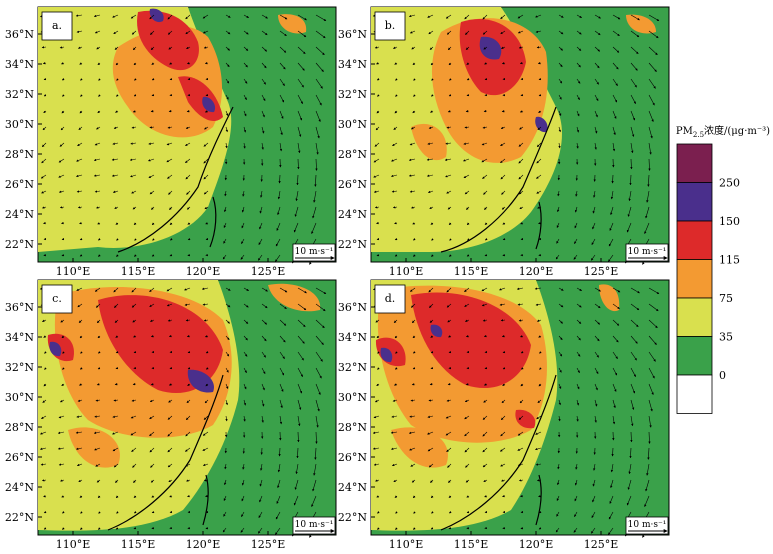  I want to click on y-tick-label: 36°N, so click(352, 307).